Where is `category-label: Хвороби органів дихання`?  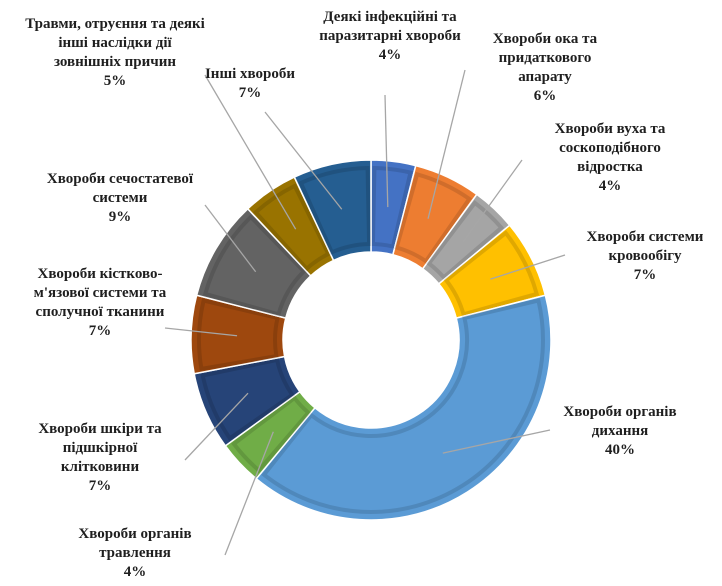
category-label: Хвороби органів дихання is located at coordinates (620, 421).